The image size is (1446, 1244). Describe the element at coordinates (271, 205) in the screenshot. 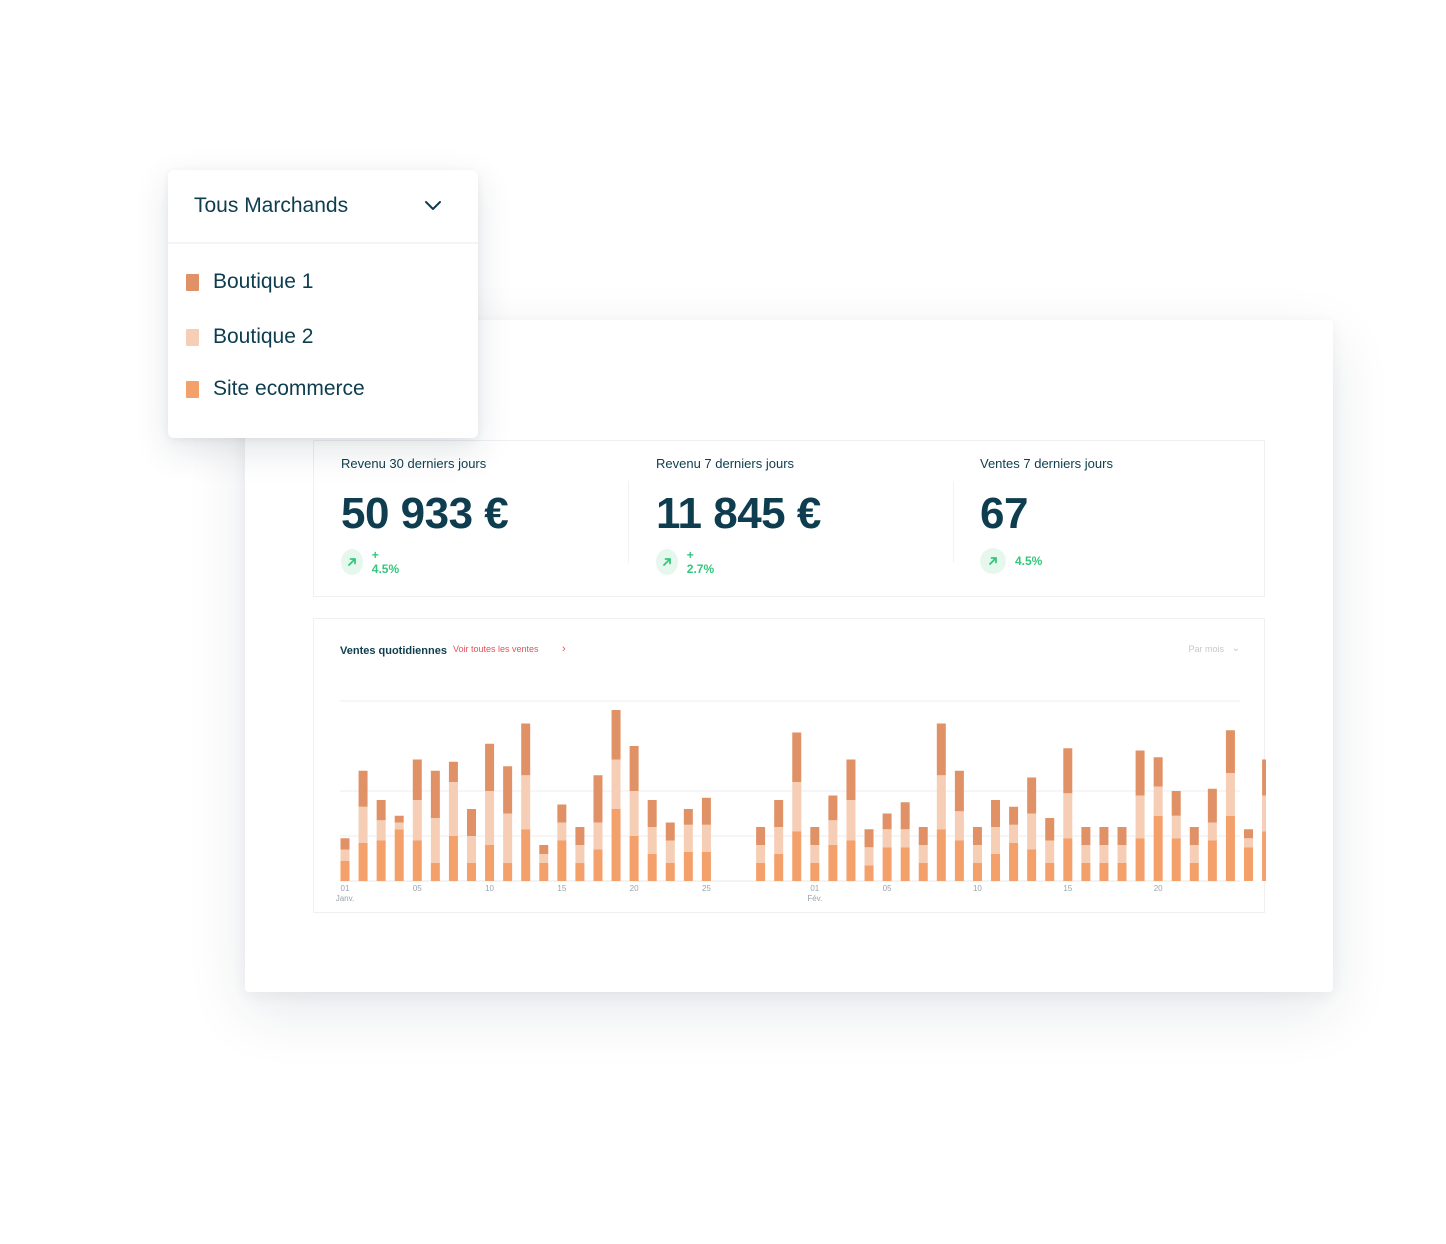

I see `merchant-selected-label: Tous Marchands` at that location.